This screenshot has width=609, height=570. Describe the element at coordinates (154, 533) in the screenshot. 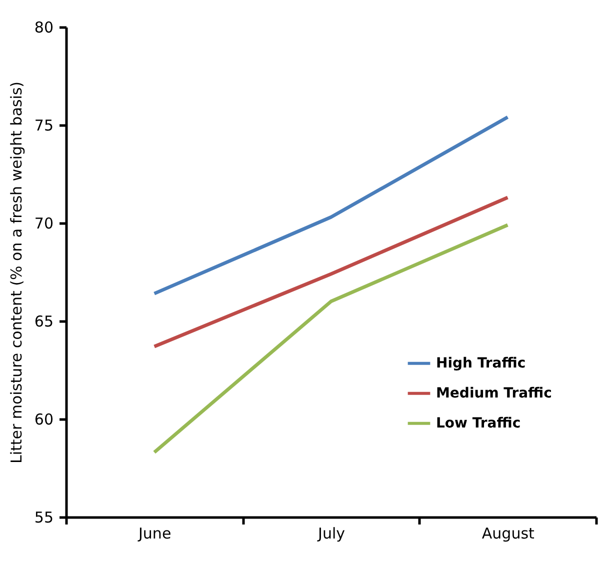

I see `x-tick-label: June` at that location.